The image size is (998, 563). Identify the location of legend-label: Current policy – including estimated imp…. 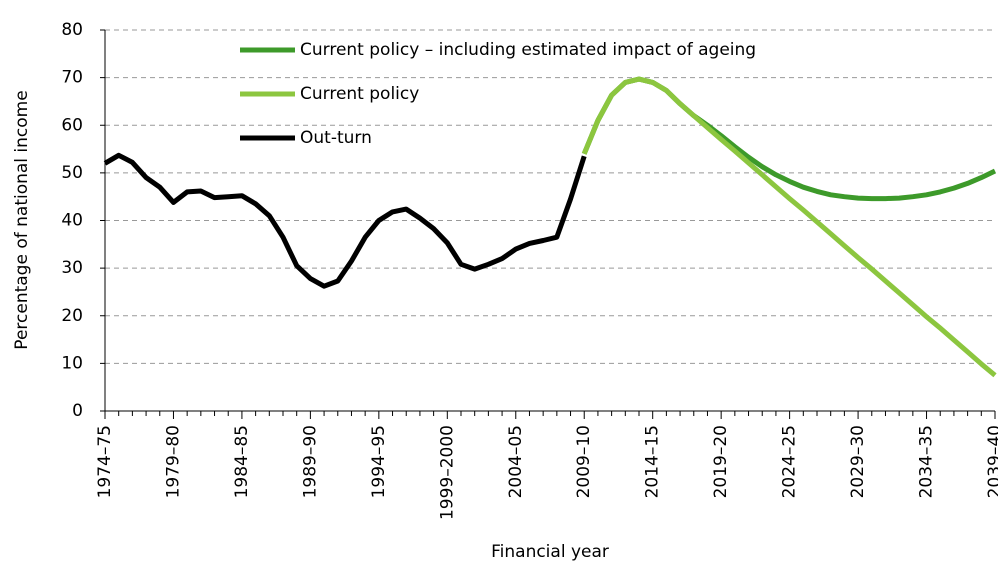
(528, 50).